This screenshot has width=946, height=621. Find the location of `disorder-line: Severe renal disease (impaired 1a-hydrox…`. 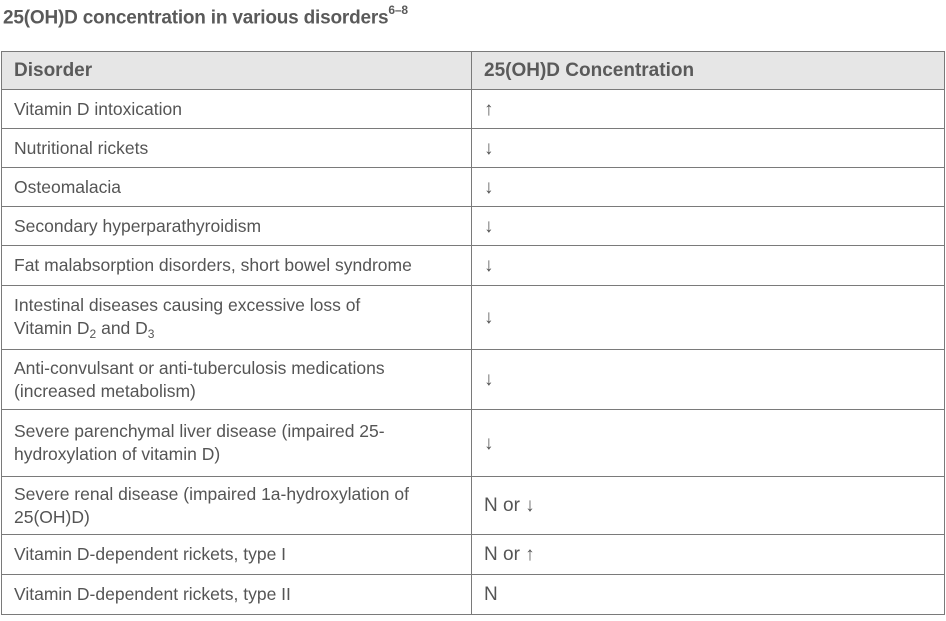

disorder-line: Severe renal disease (impaired 1a-hydrox… is located at coordinates (211, 493).